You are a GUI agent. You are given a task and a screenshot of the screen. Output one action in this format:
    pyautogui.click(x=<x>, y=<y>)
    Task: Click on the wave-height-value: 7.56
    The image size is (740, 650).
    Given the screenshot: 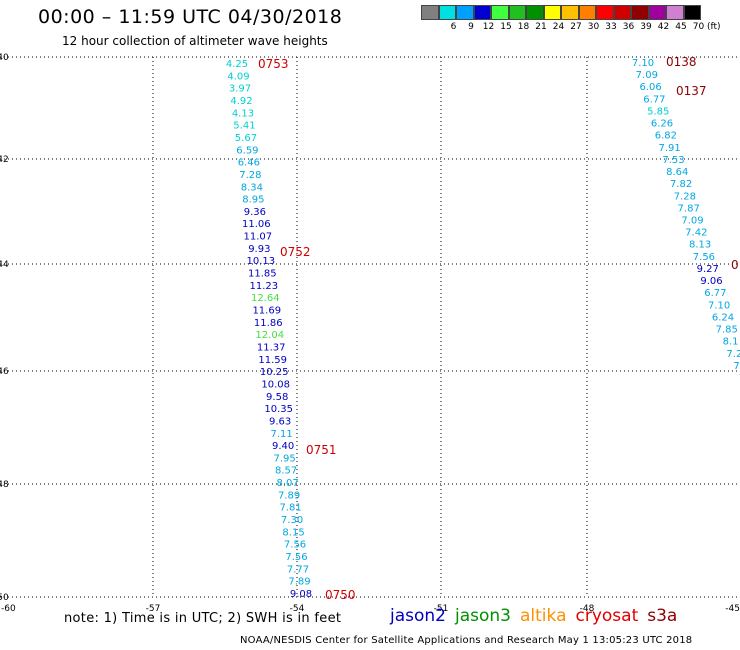 What is the action you would take?
    pyautogui.click(x=295, y=545)
    